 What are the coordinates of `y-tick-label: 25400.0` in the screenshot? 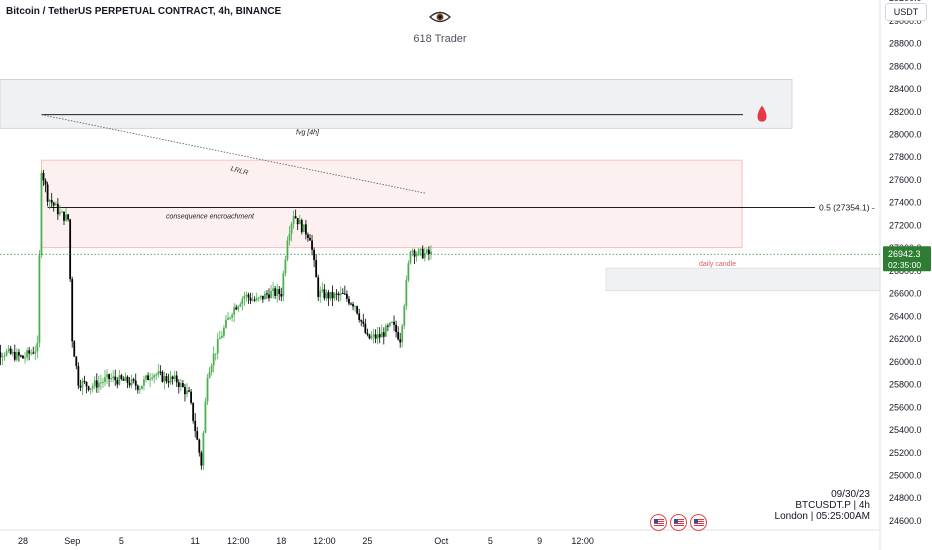 It's located at (905, 430).